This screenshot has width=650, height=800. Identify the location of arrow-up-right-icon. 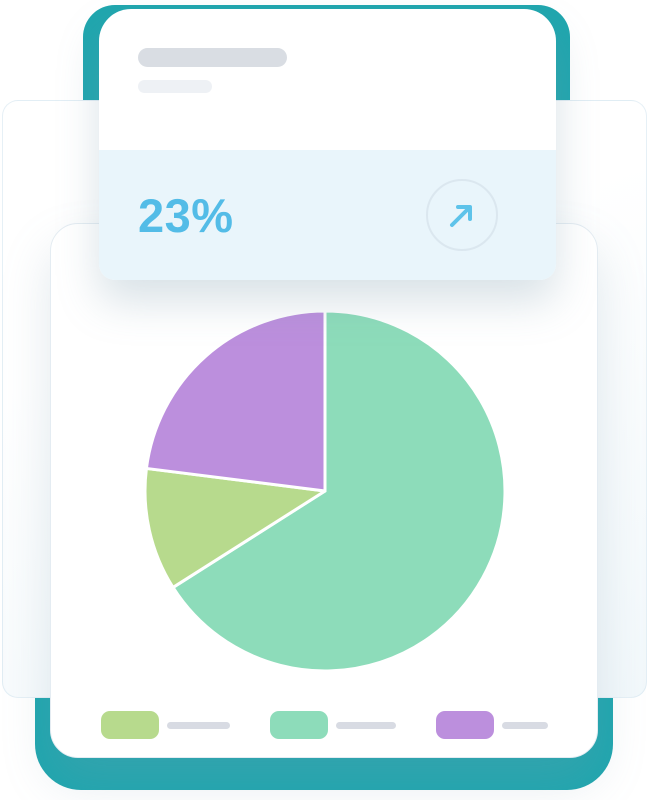
(461, 216).